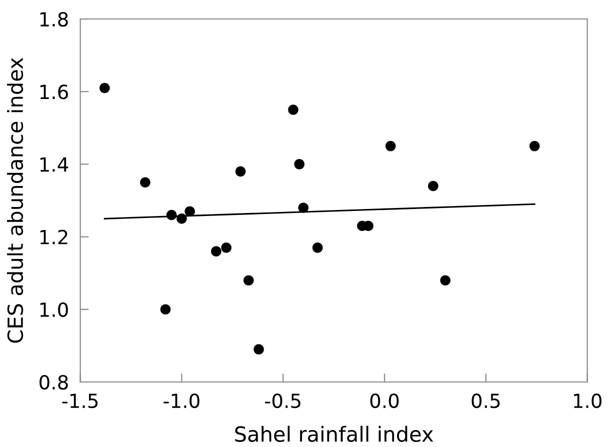 This screenshot has height=447, width=610. I want to click on y-tick-label: 1.6, so click(54, 92).